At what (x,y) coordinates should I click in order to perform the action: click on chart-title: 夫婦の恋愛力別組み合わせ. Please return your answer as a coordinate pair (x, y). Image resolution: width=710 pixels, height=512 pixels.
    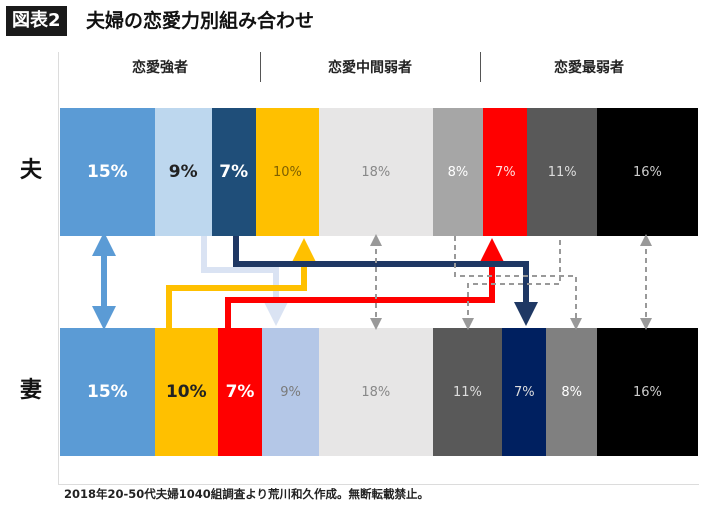
    Looking at the image, I should click on (200, 21).